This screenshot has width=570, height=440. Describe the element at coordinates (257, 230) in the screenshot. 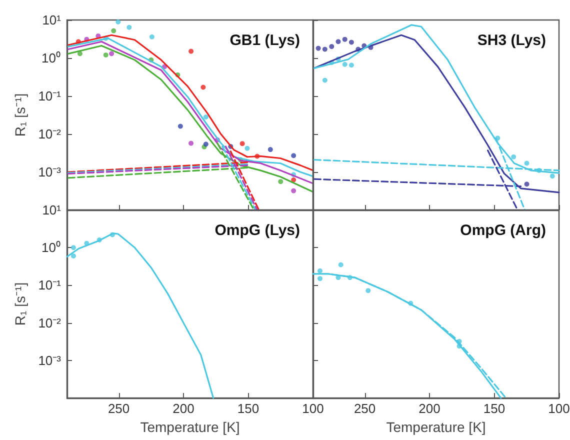

I see `text: OmpG (Lys)` at that location.